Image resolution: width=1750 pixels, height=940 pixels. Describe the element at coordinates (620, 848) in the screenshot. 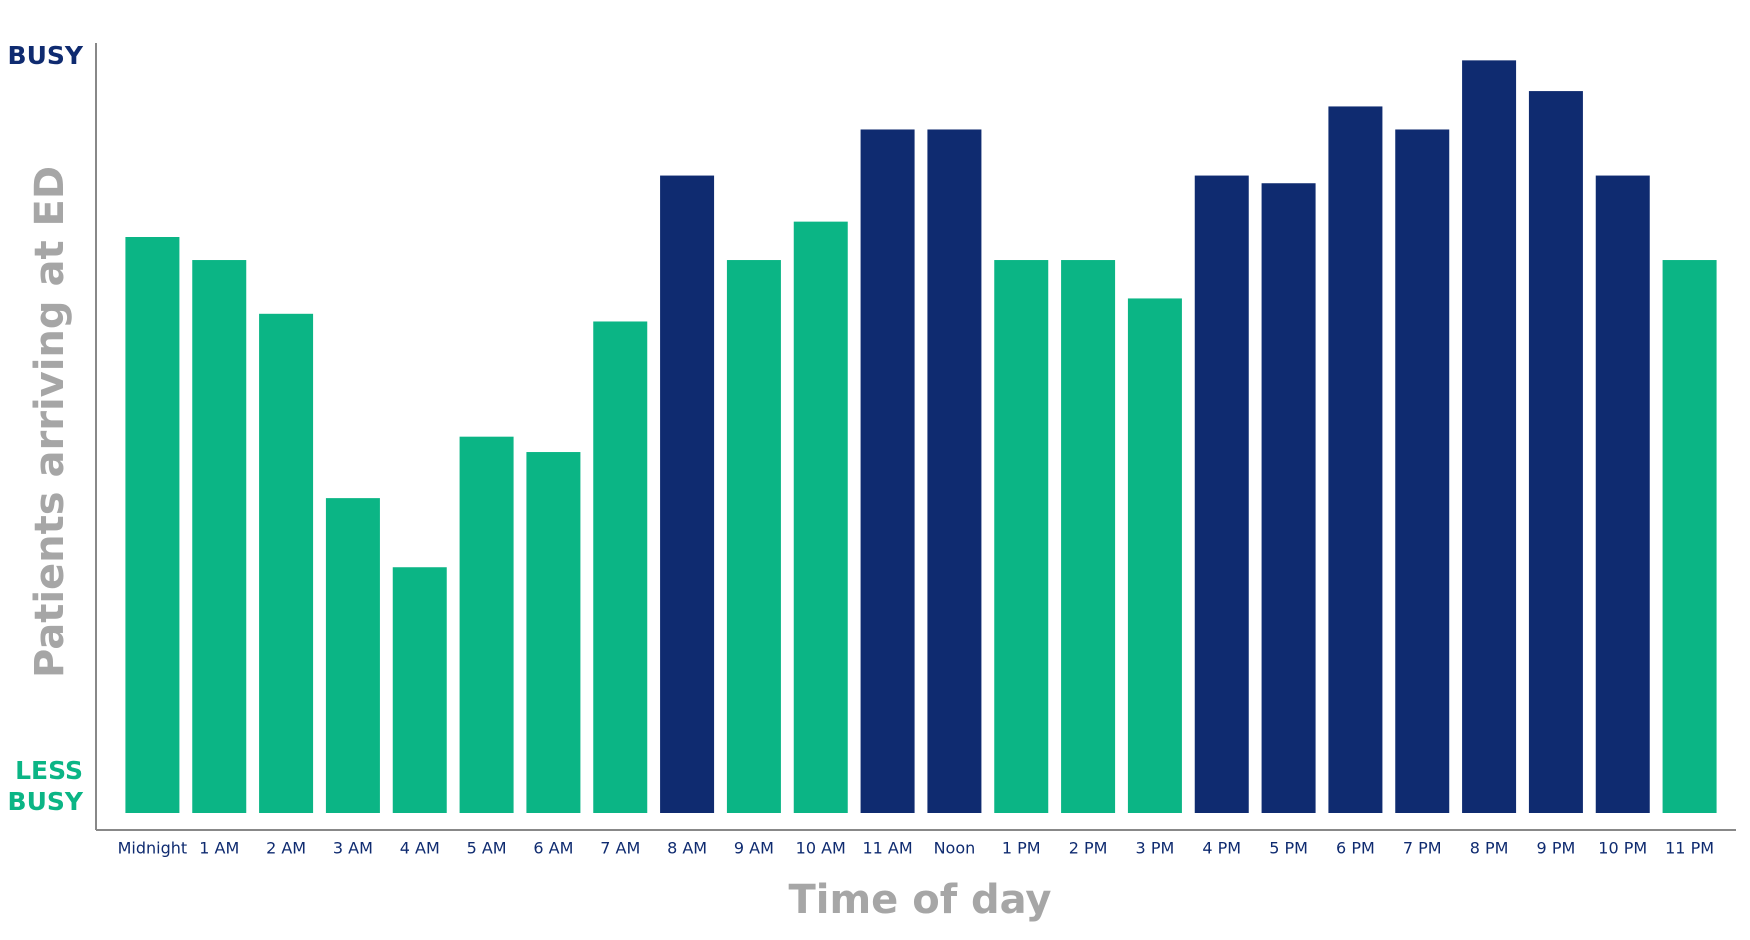

I see `x-tick-label: 7 AM` at that location.